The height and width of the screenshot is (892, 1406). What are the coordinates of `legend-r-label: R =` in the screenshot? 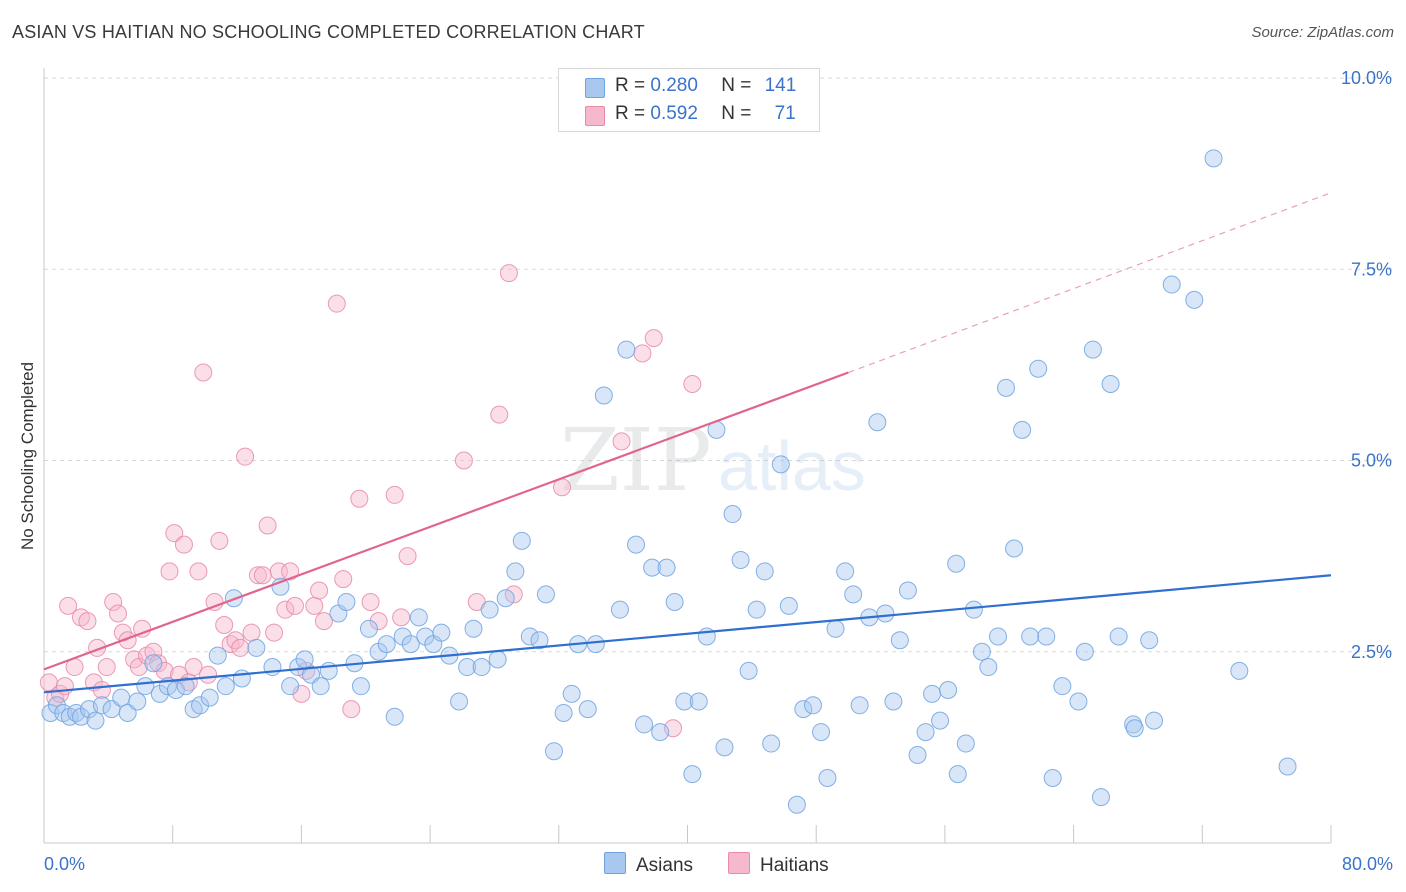 It's located at (630, 85).